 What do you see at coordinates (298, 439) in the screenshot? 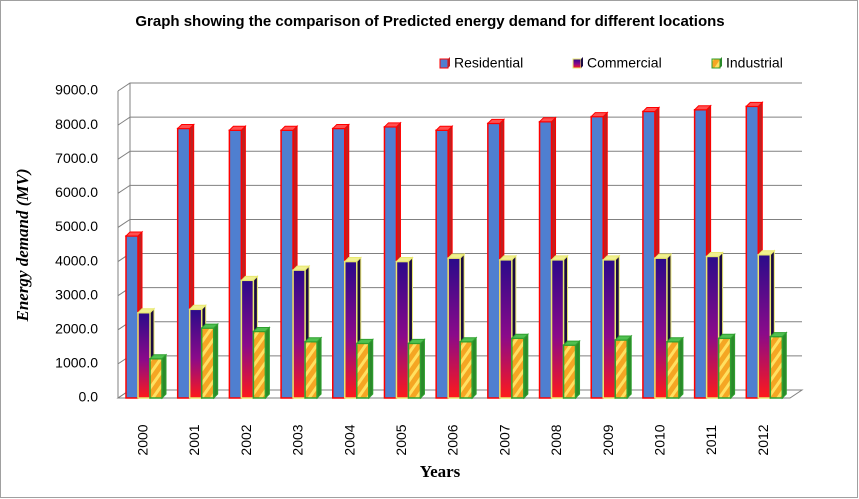
I see `x-tick-label: 2003` at bounding box center [298, 439].